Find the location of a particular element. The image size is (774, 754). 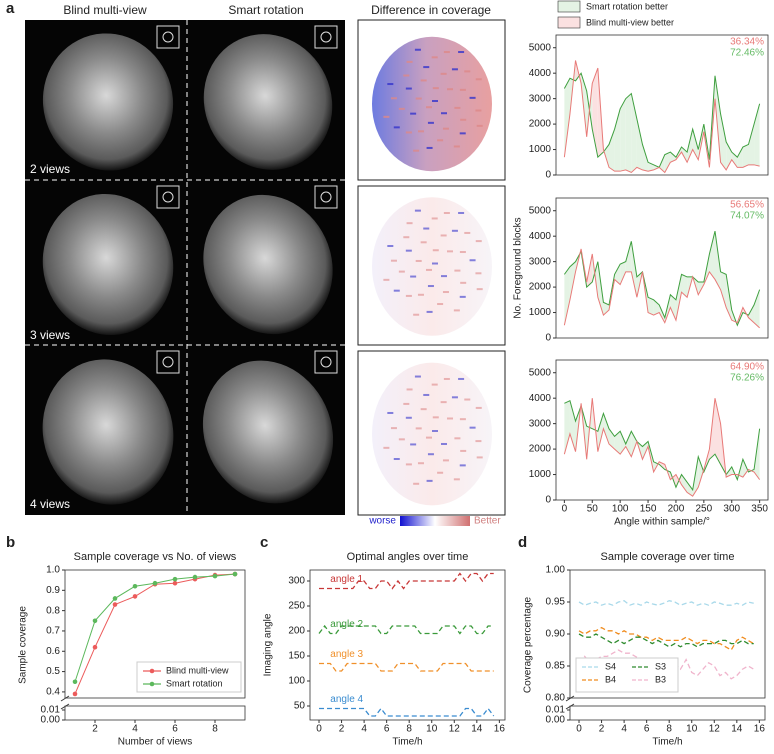

legend-label: S4 is located at coordinates (610, 666).